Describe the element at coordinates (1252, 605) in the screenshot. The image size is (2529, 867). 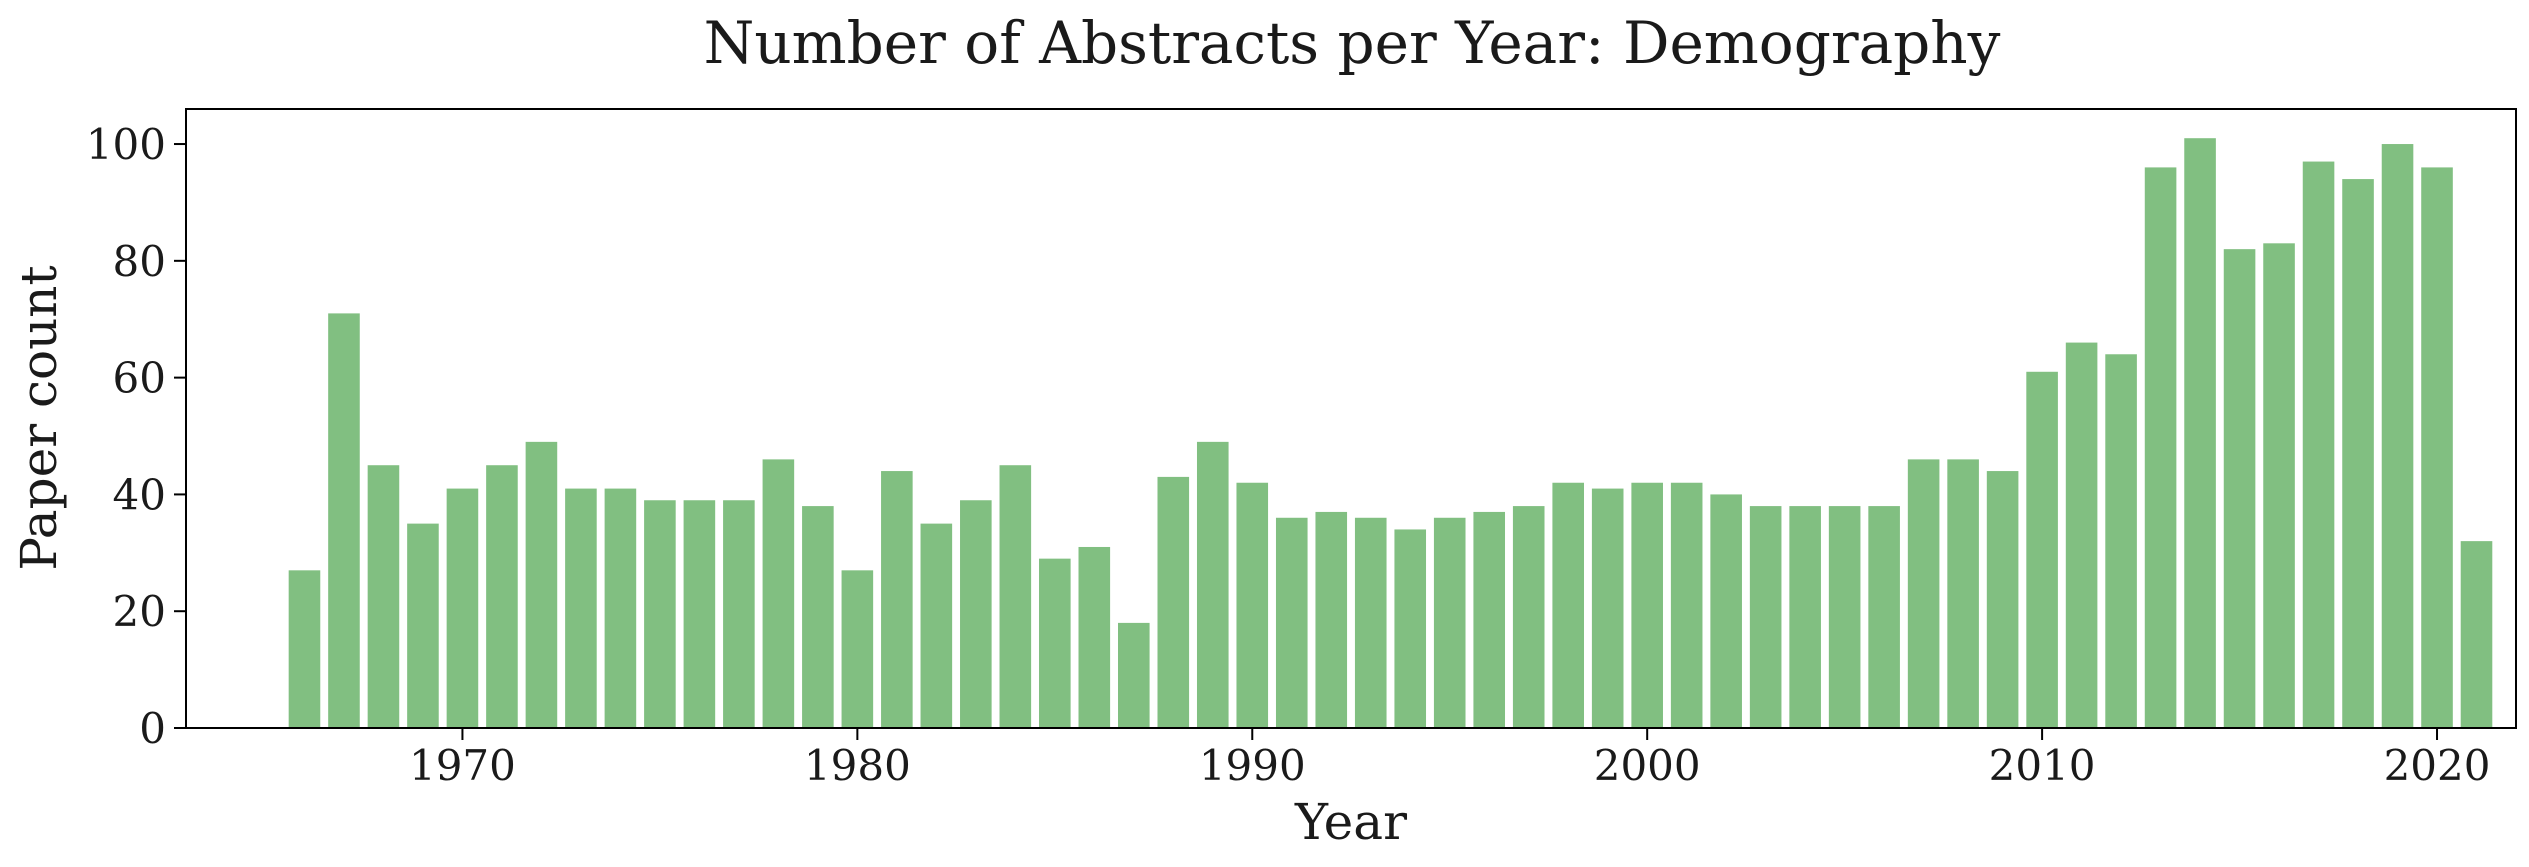
I see `bar-1990` at that location.